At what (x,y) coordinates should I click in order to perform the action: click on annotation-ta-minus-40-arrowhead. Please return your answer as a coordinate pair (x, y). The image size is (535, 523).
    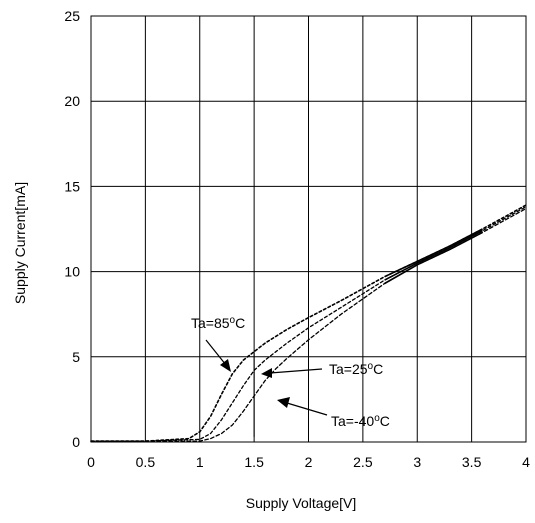
    Looking at the image, I should click on (283, 402).